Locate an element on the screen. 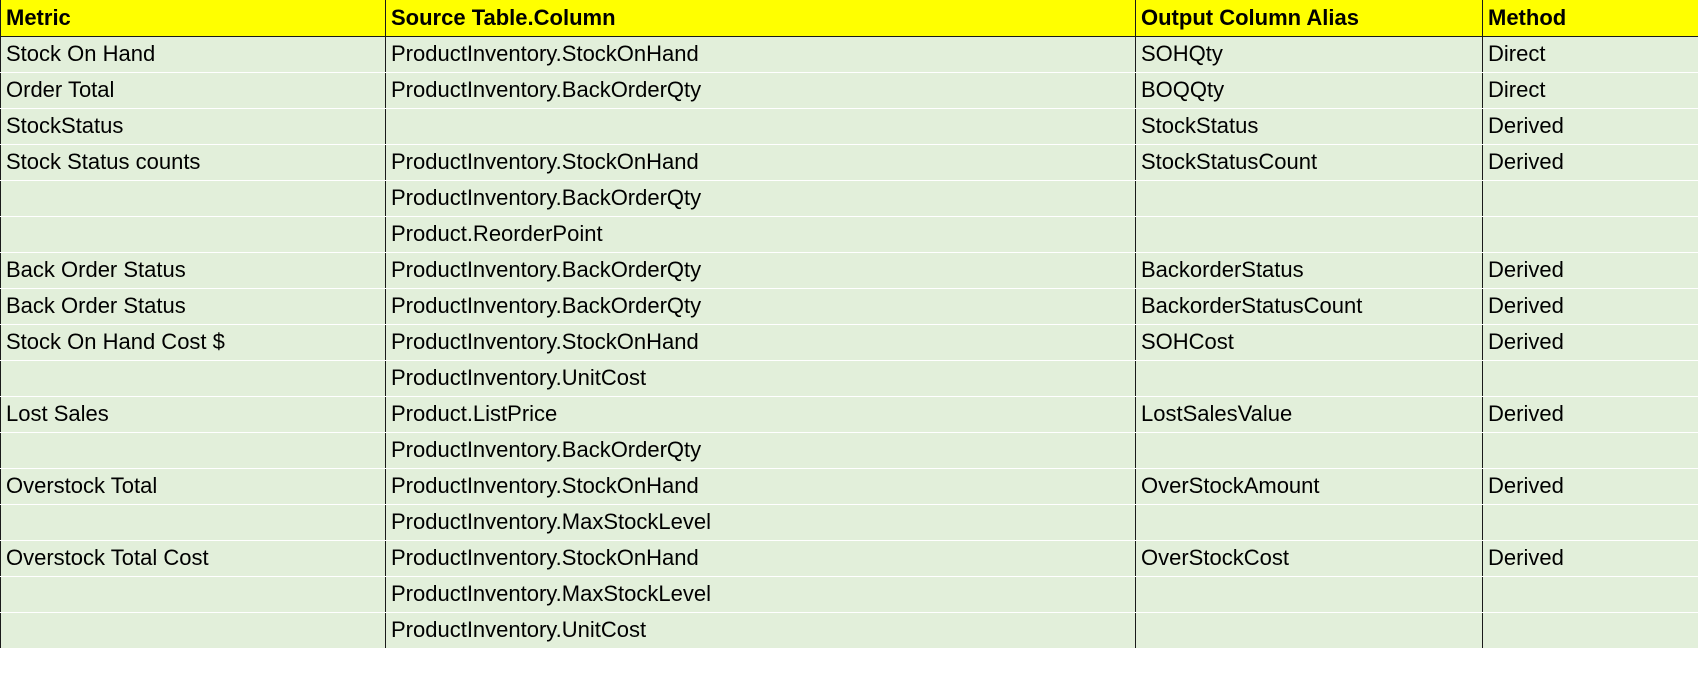  metric-cell: Overstock Total Cost is located at coordinates (193, 558).